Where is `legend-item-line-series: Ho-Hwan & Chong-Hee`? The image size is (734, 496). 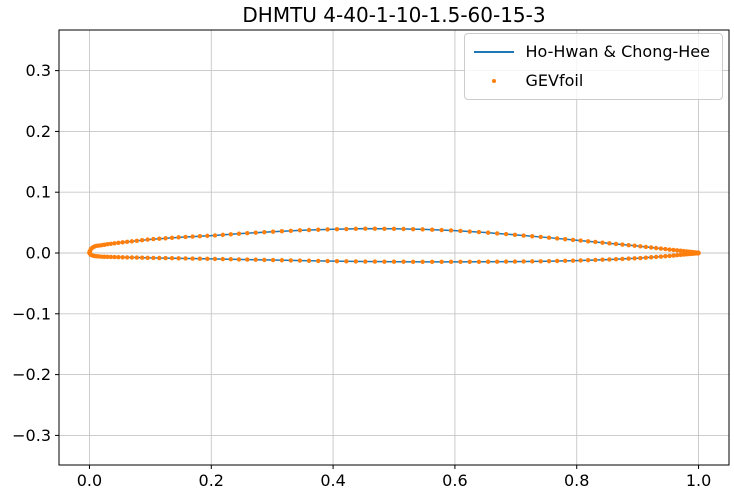 legend-item-line-series: Ho-Hwan & Chong-Hee is located at coordinates (592, 52).